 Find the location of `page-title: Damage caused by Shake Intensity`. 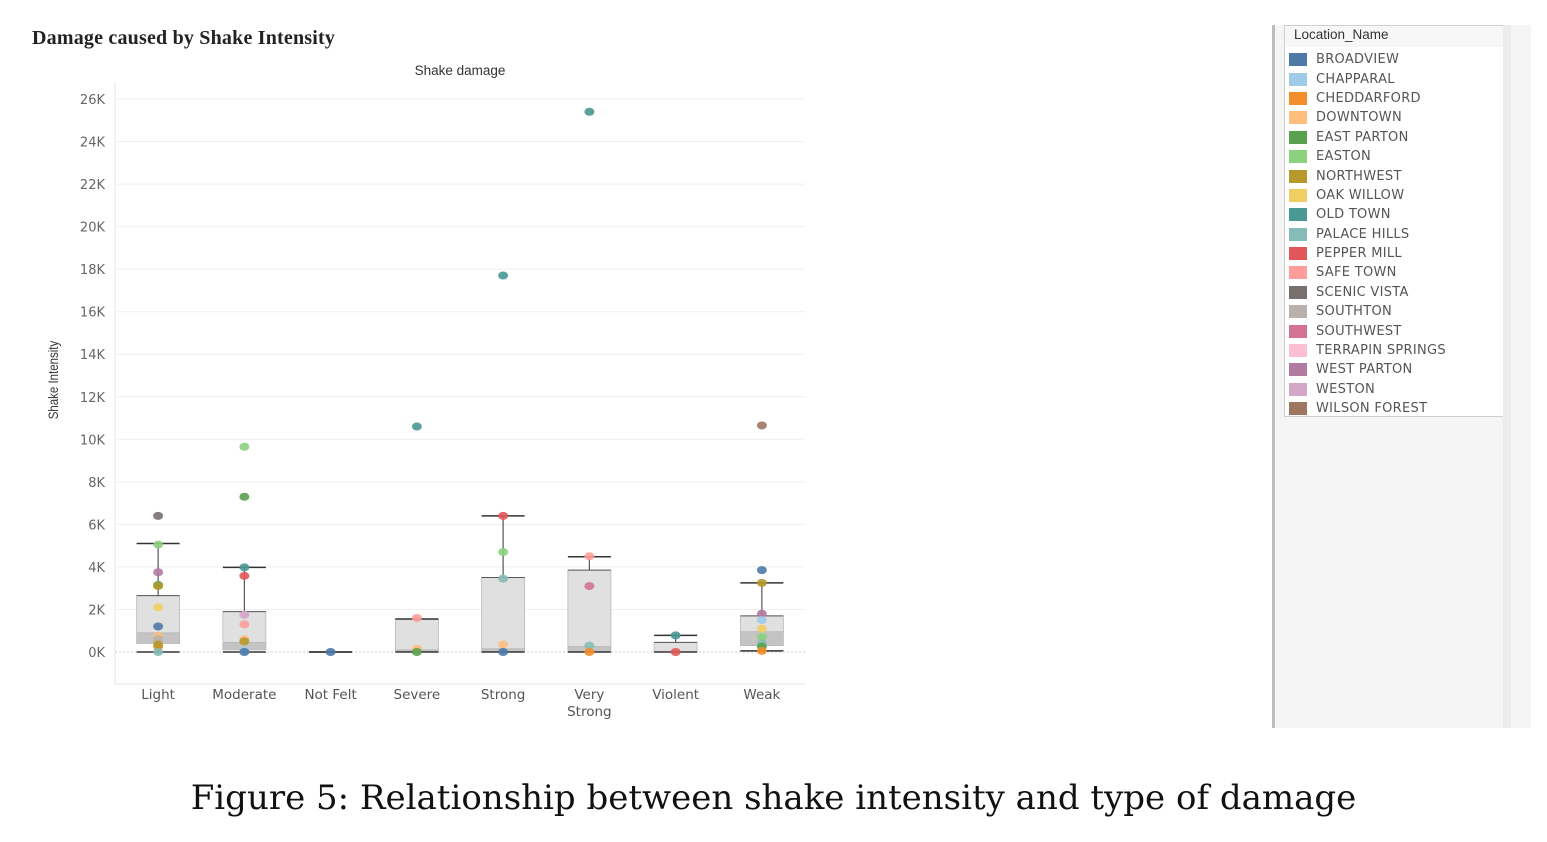

page-title: Damage caused by Shake Intensity is located at coordinates (184, 38).